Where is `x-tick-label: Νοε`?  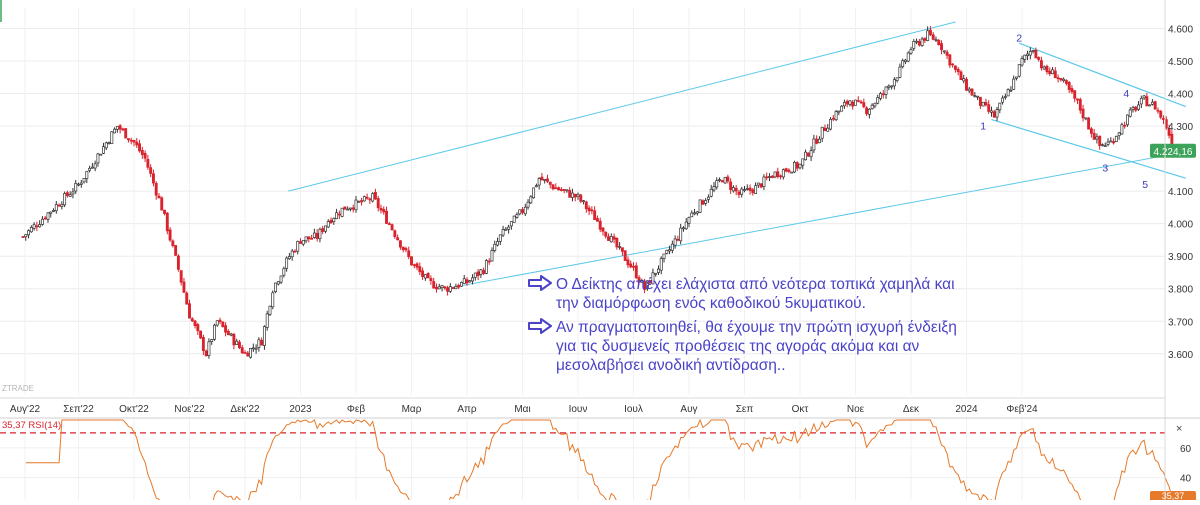 x-tick-label: Νοε is located at coordinates (856, 409).